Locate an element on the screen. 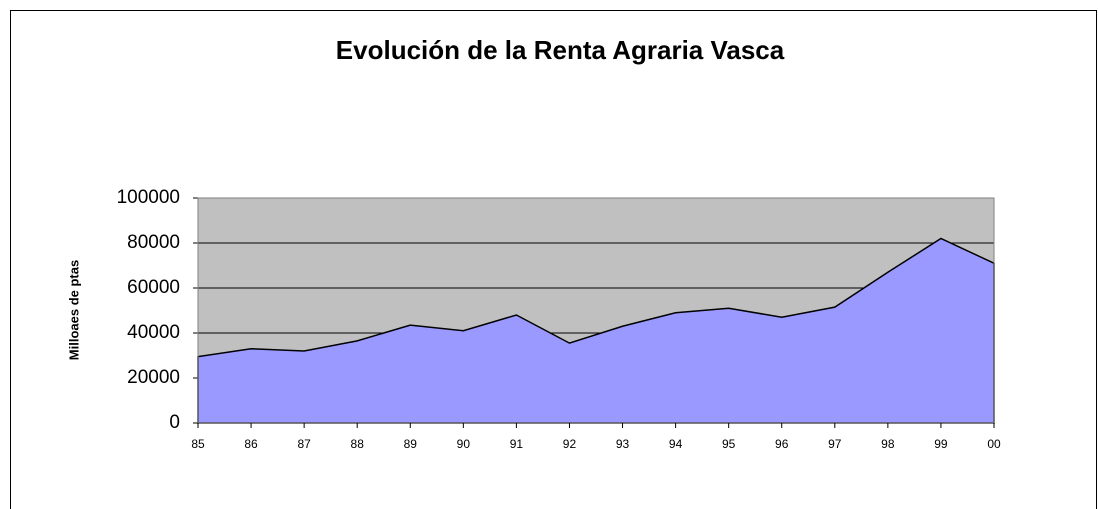  y-tick-label: 60000 is located at coordinates (153, 287).